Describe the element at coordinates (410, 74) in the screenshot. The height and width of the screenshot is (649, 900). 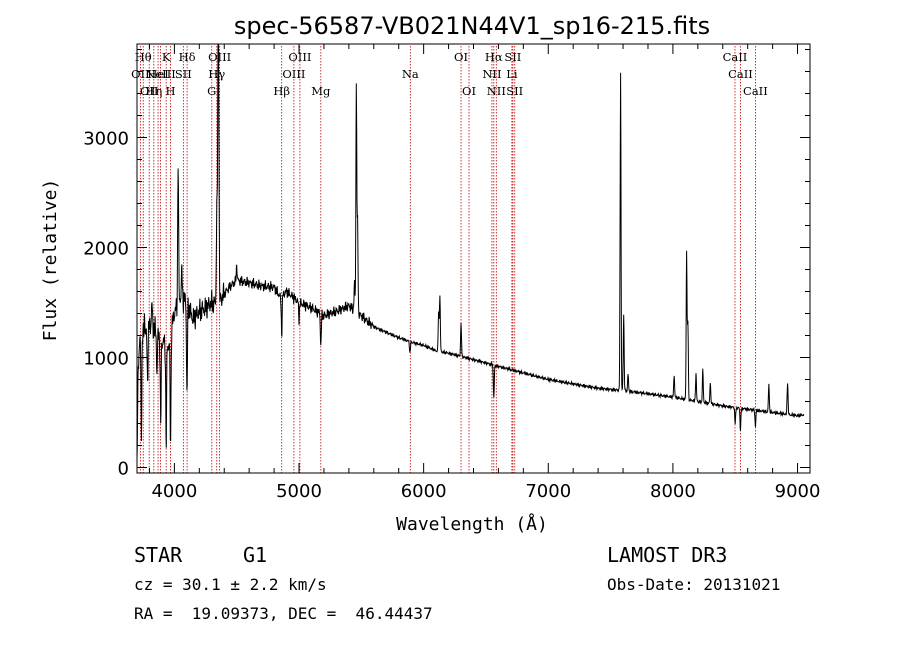
I see `line-label-17: Na` at that location.